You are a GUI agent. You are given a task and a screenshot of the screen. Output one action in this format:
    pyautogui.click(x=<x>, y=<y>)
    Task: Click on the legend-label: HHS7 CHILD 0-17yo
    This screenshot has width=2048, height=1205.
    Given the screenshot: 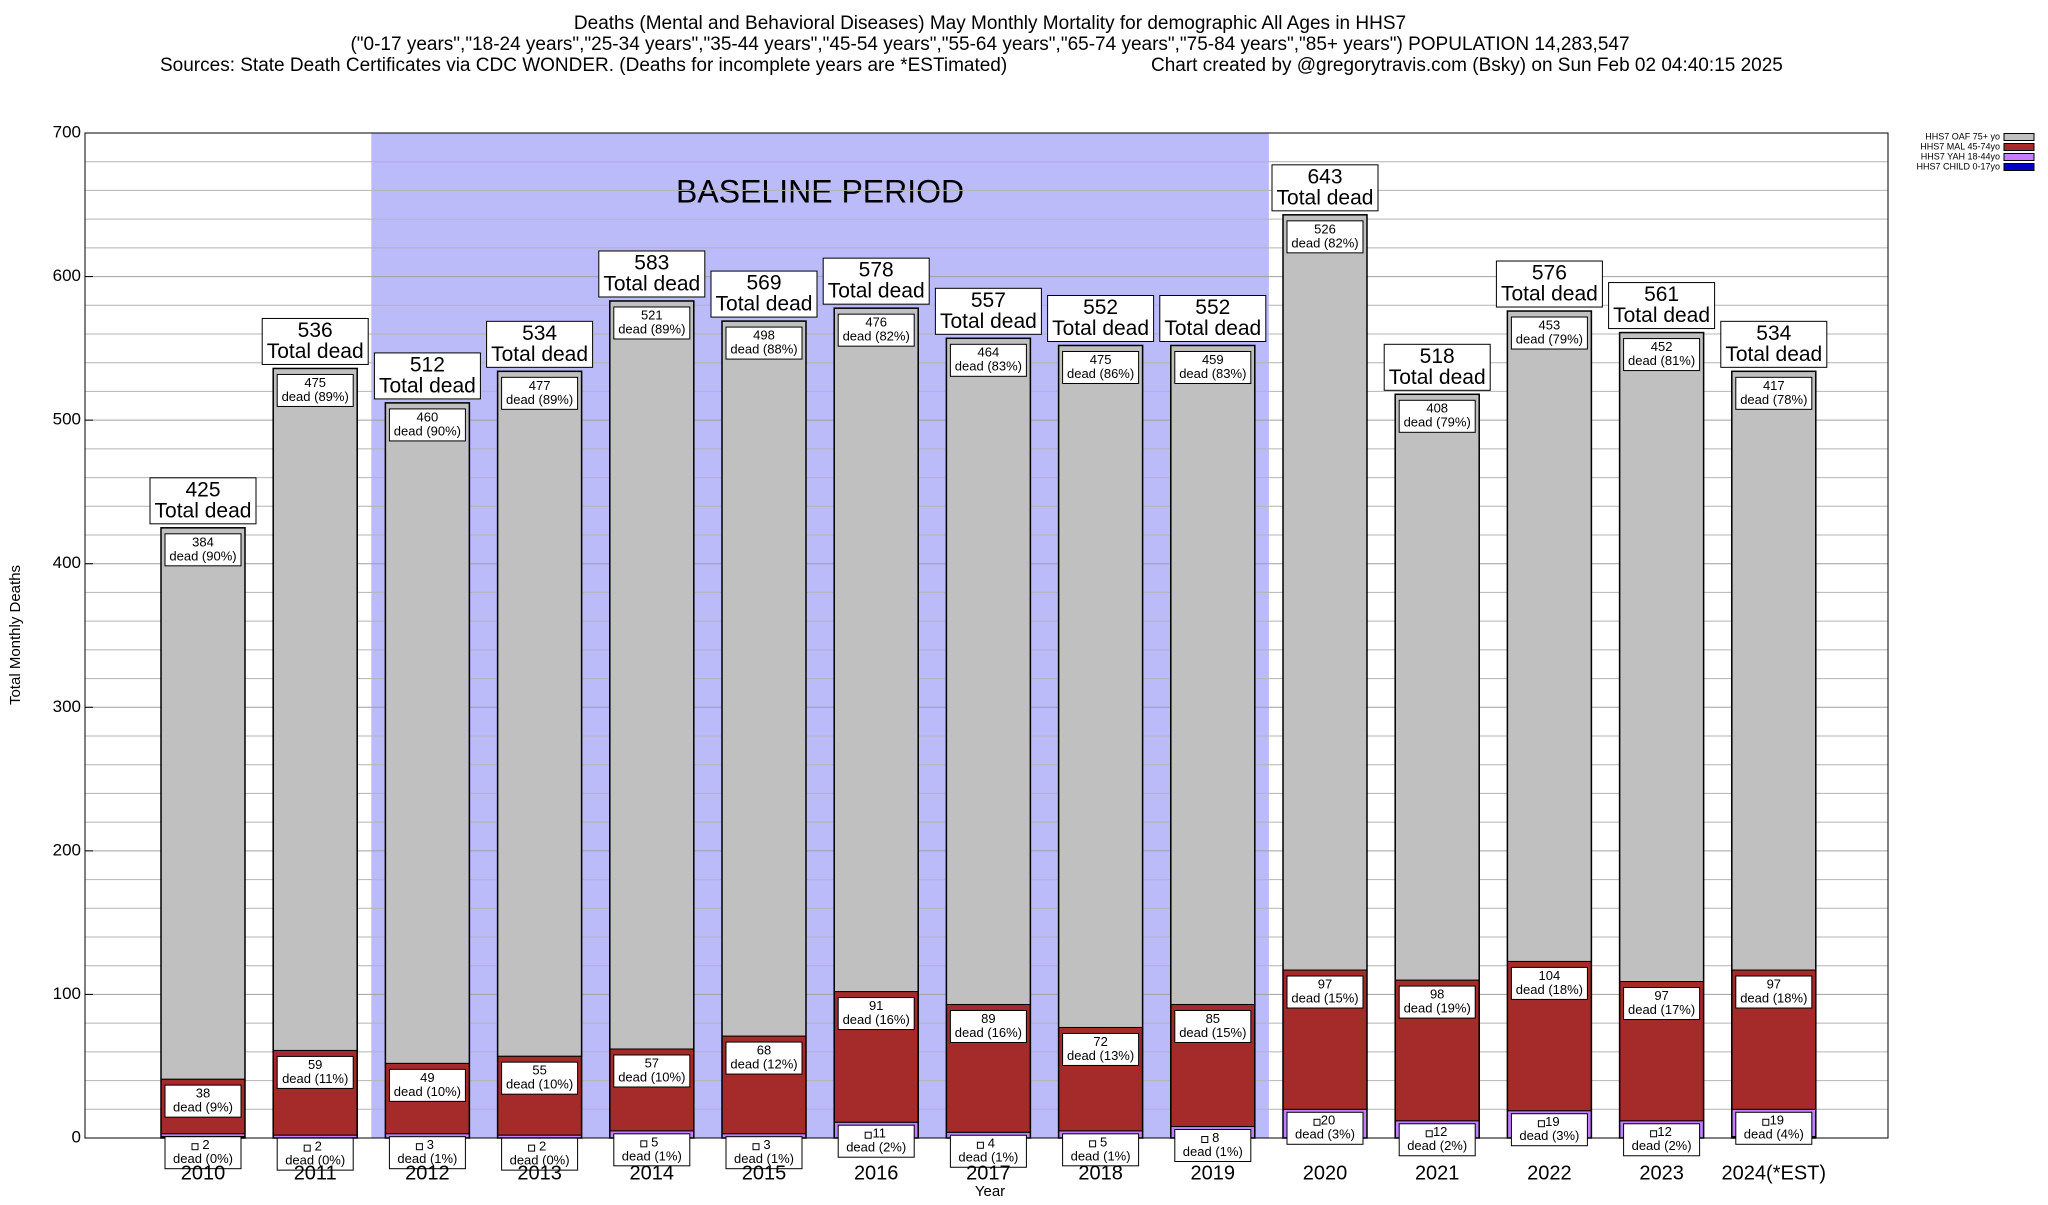 What is the action you would take?
    pyautogui.click(x=1958, y=166)
    